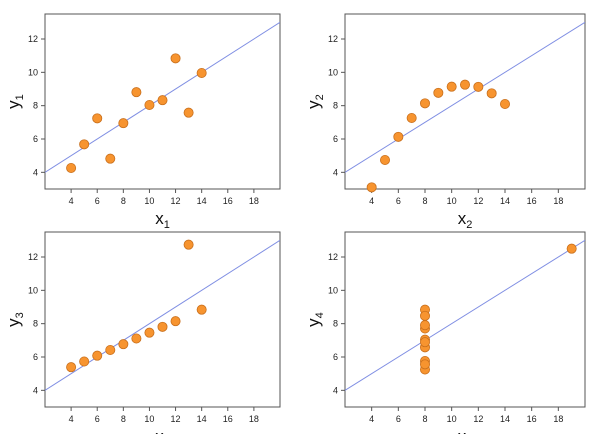 The width and height of the screenshot is (600, 434). I want to click on y-axis-subscript: 3, so click(20, 315).